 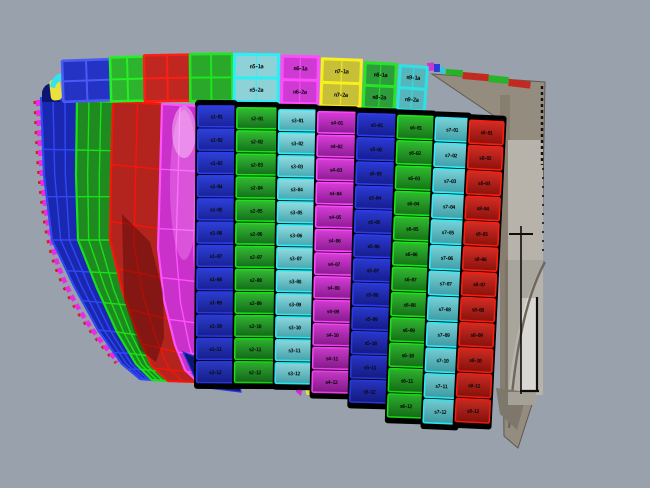 What do you see at coordinates (370, 368) in the screenshot?
I see `plate-label: s5-11` at bounding box center [370, 368].